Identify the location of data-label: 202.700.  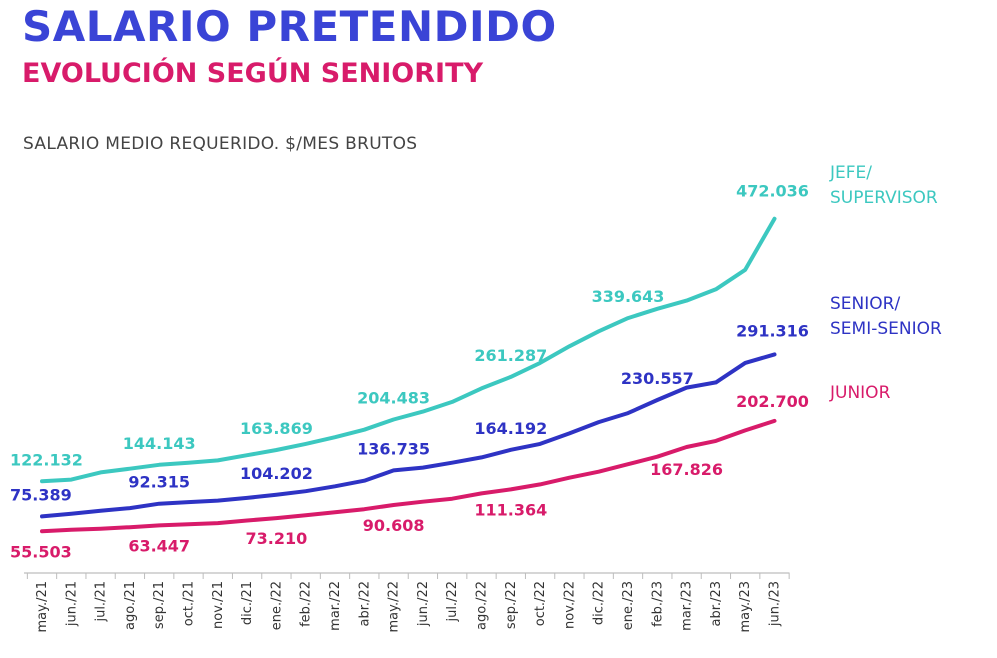
(772, 401).